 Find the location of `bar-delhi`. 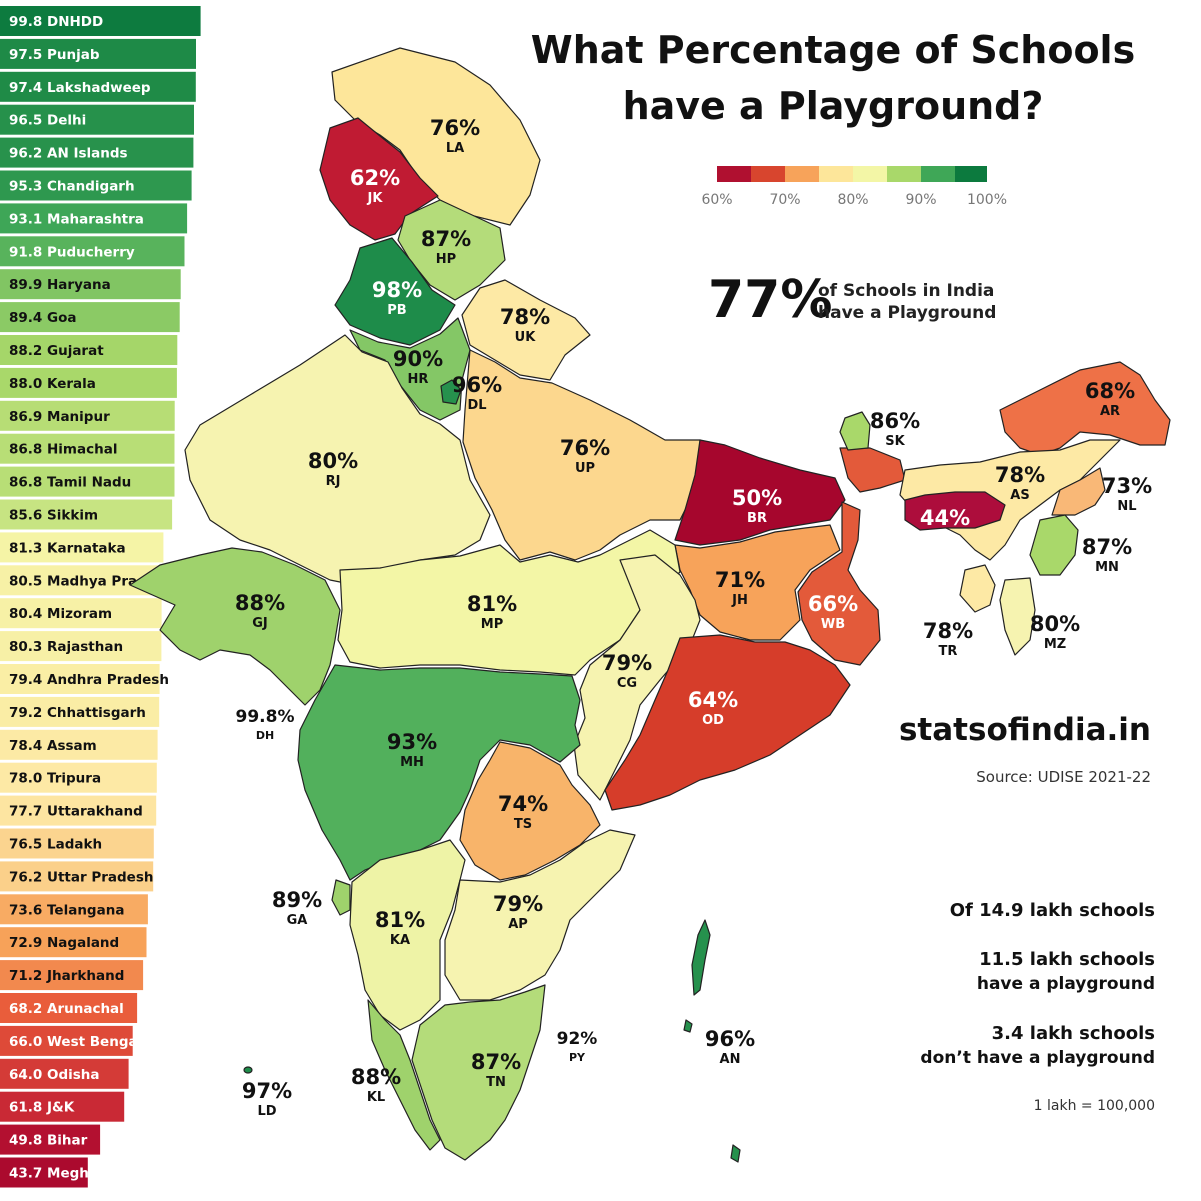

bar-delhi is located at coordinates (97, 119).